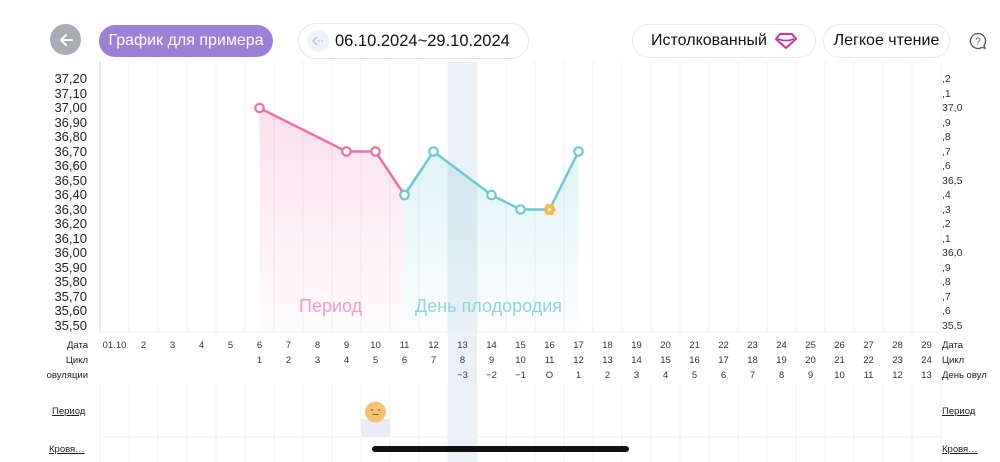  I want to click on cycle-cell: 13, so click(607, 360).